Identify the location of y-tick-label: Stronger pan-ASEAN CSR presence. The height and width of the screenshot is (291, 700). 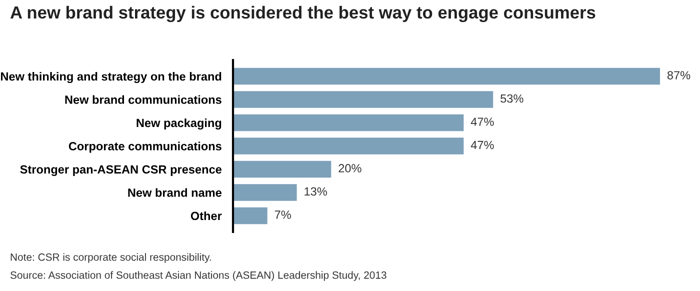
(121, 170).